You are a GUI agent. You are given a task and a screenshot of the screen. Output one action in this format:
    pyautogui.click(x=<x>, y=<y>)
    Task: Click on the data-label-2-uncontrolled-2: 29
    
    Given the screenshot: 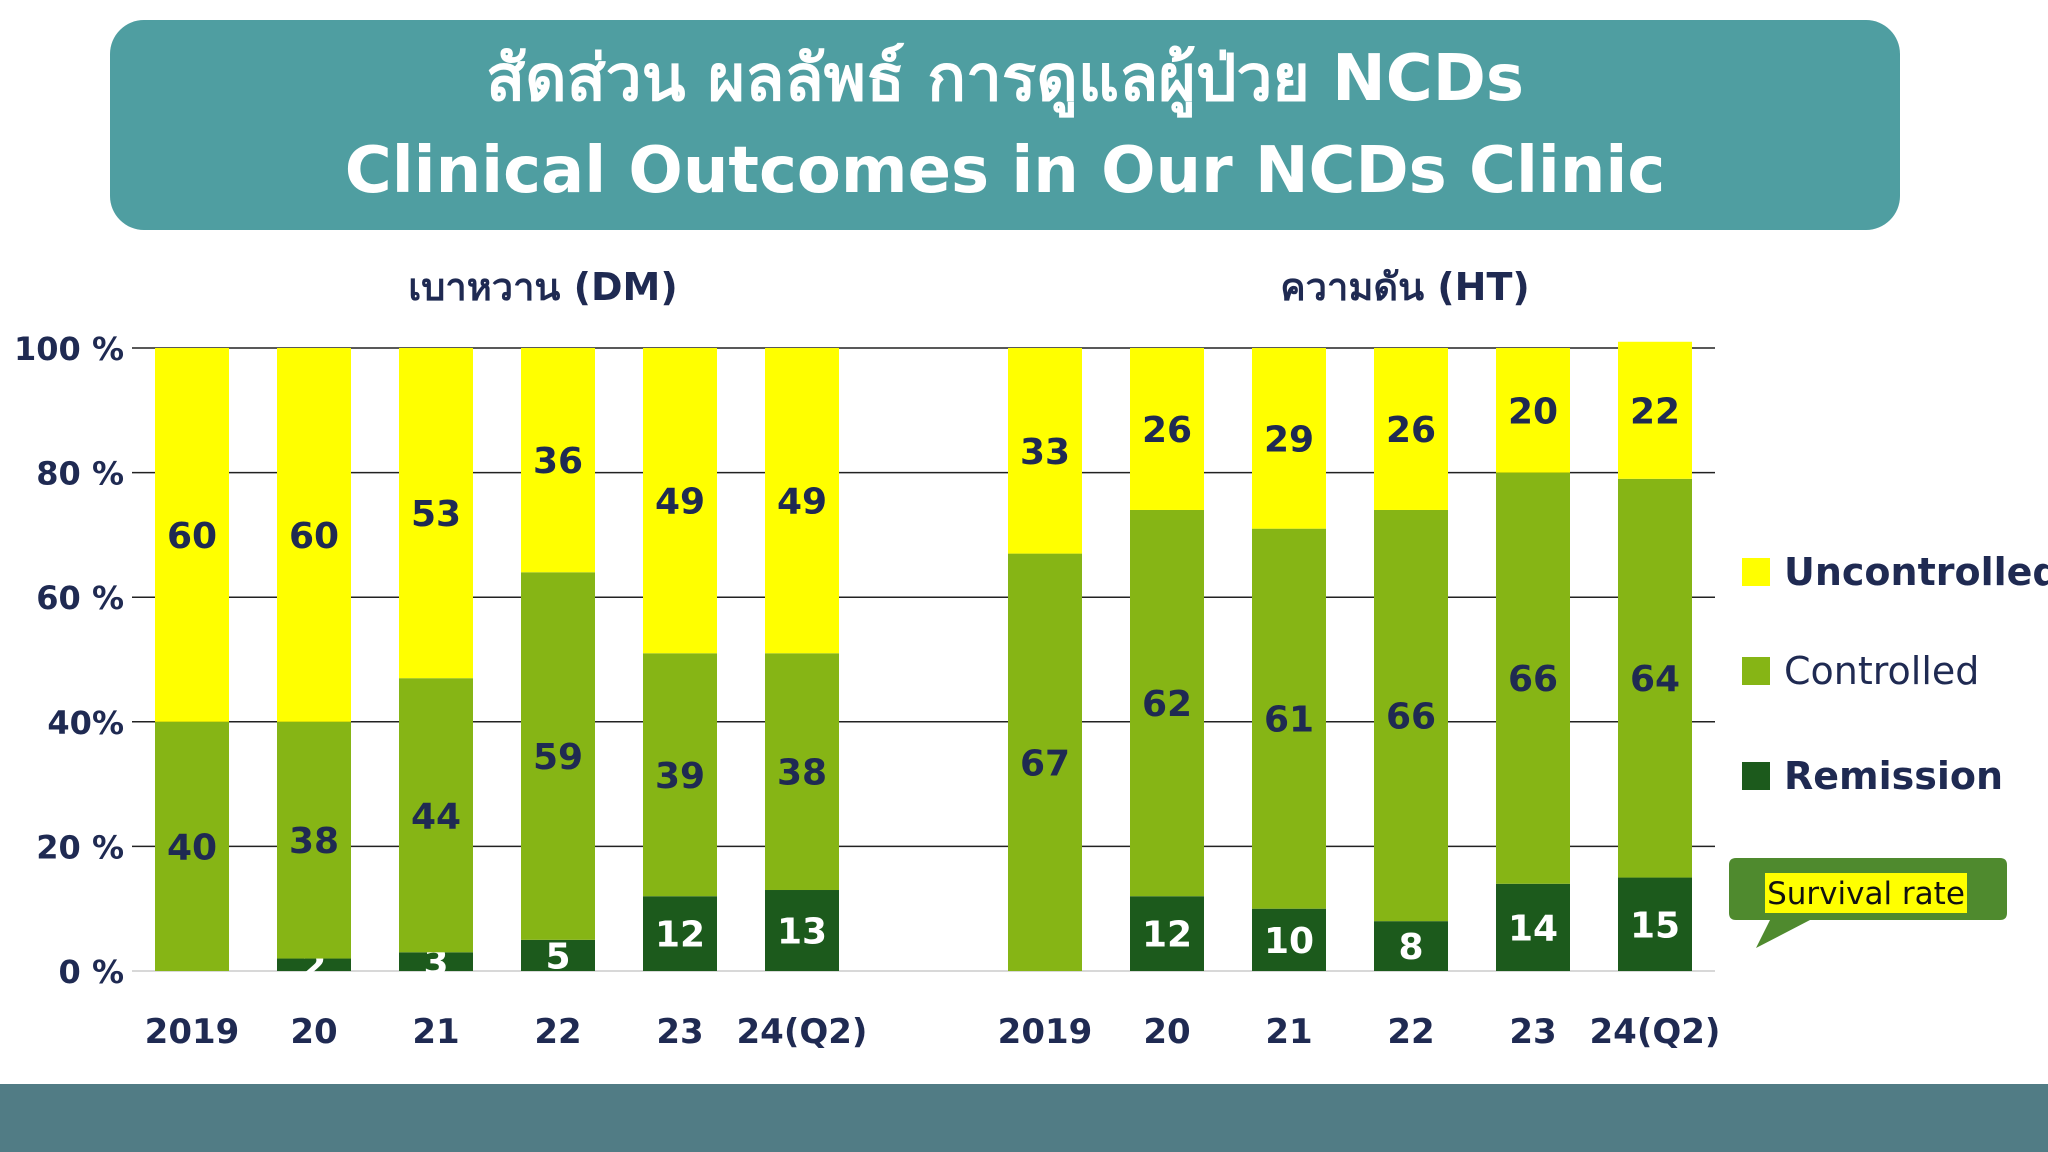 What is the action you would take?
    pyautogui.click(x=1289, y=439)
    